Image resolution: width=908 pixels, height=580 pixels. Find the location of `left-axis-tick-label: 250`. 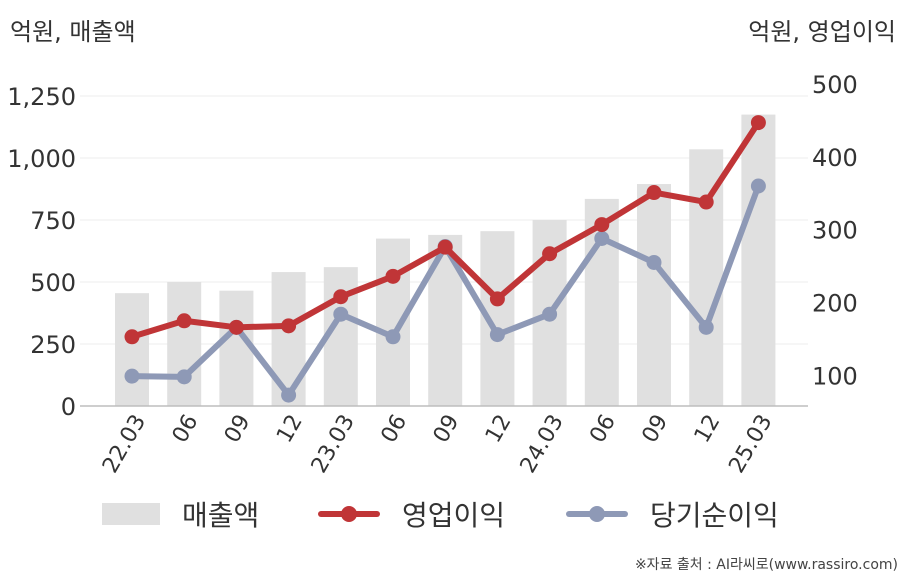

left-axis-tick-label: 250 is located at coordinates (53, 345).